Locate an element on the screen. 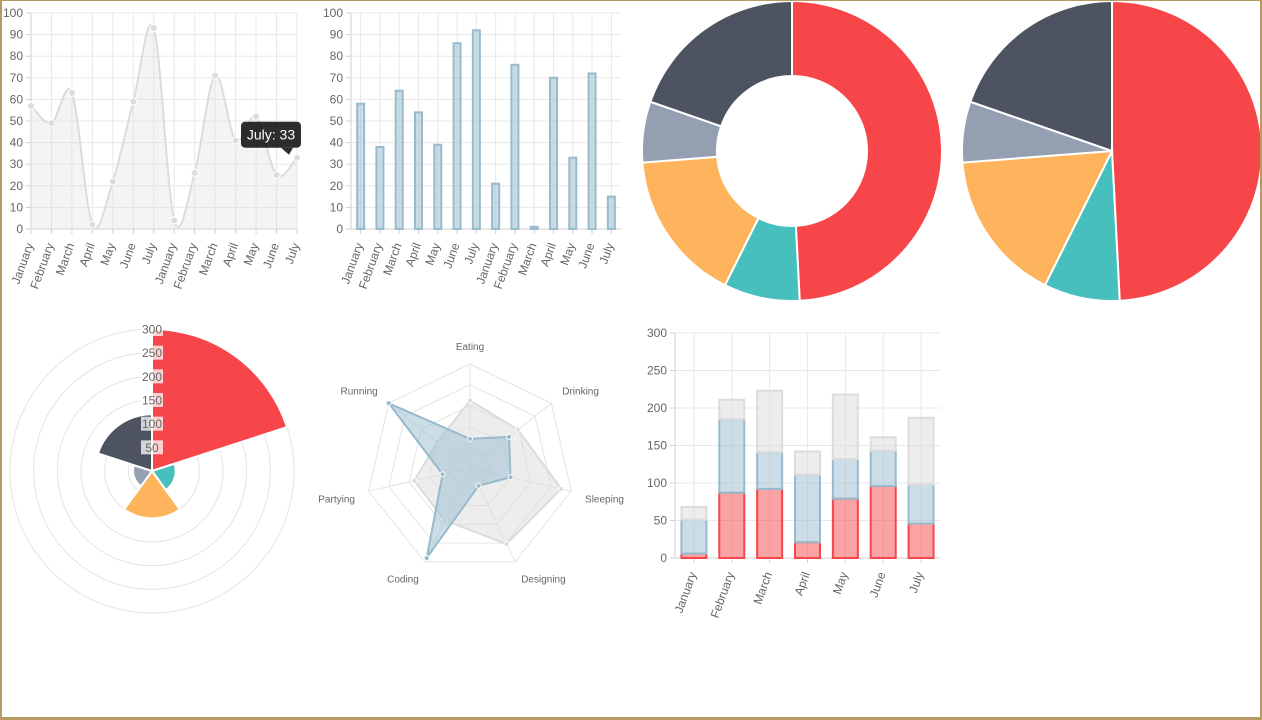  x-tick-label: March is located at coordinates (763, 588).